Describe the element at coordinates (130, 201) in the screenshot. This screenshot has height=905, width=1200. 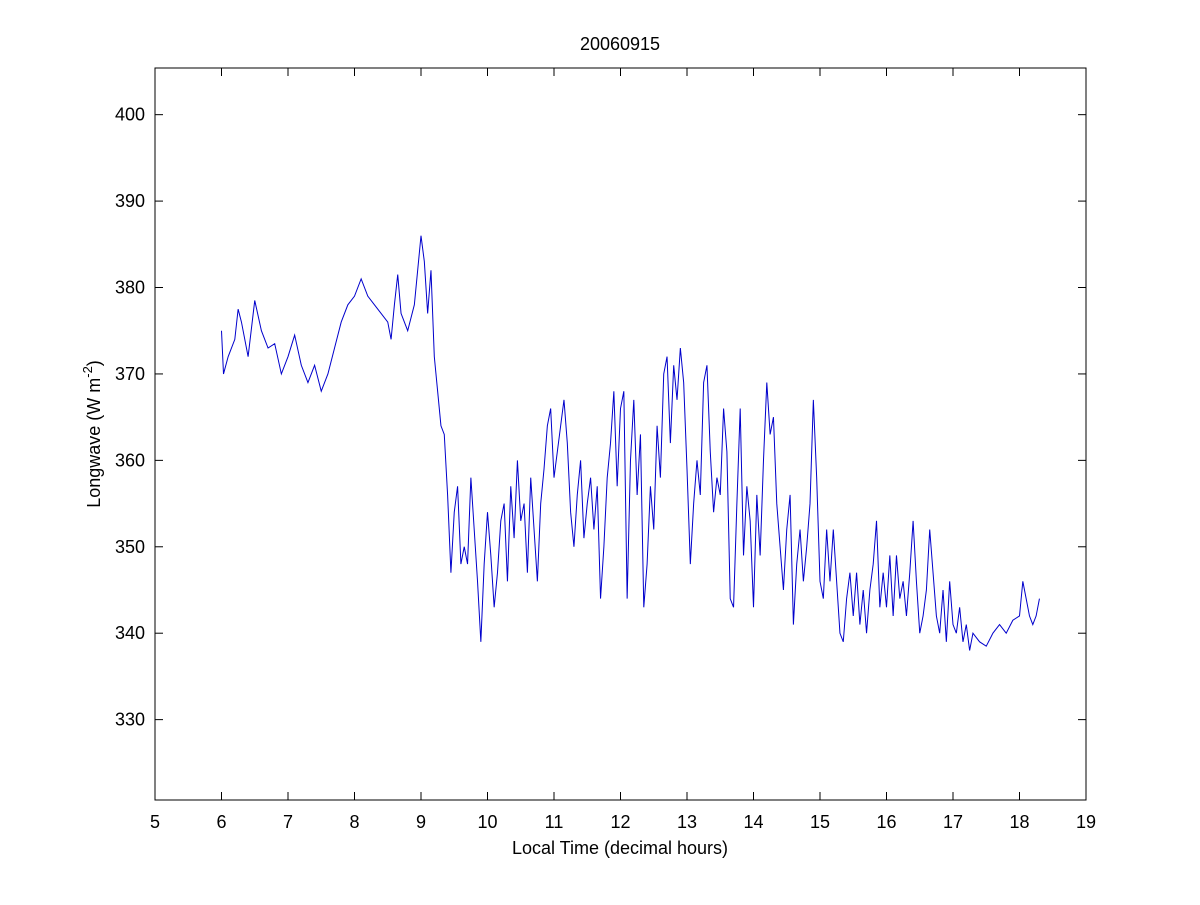
I see `y-tick-label: 390` at that location.